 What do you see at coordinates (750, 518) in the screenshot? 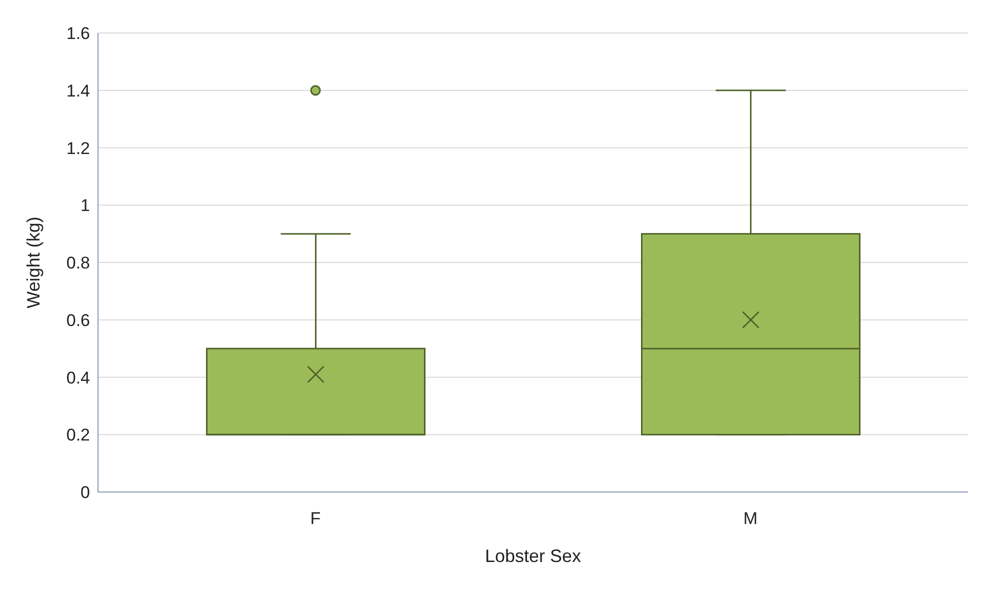
I see `x-tick-label: M` at bounding box center [750, 518].